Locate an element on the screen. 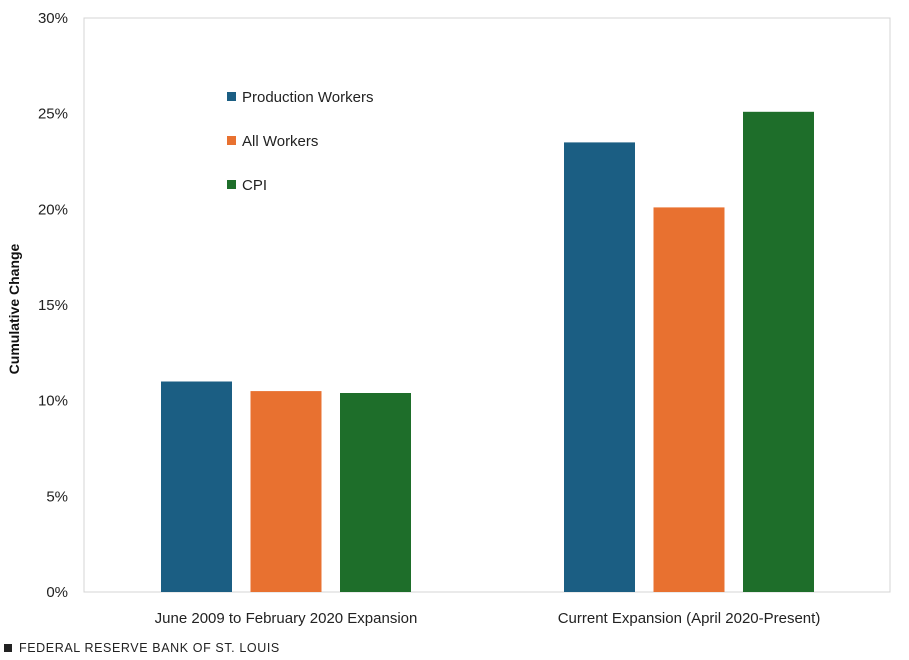 The image size is (909, 660). legend: Production Workers All Workers CPI is located at coordinates (300, 141).